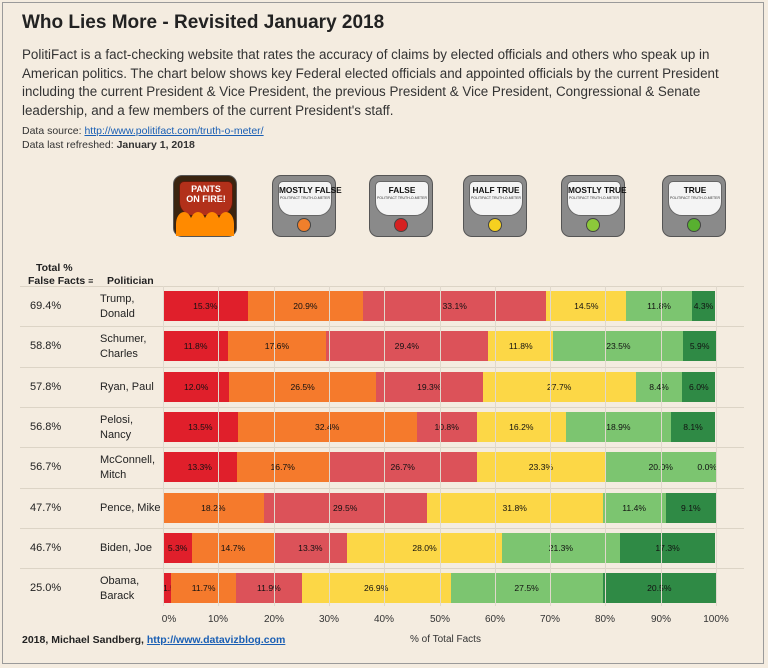  What do you see at coordinates (514, 508) in the screenshot?
I see `bar-segment: 31.8%` at bounding box center [514, 508].